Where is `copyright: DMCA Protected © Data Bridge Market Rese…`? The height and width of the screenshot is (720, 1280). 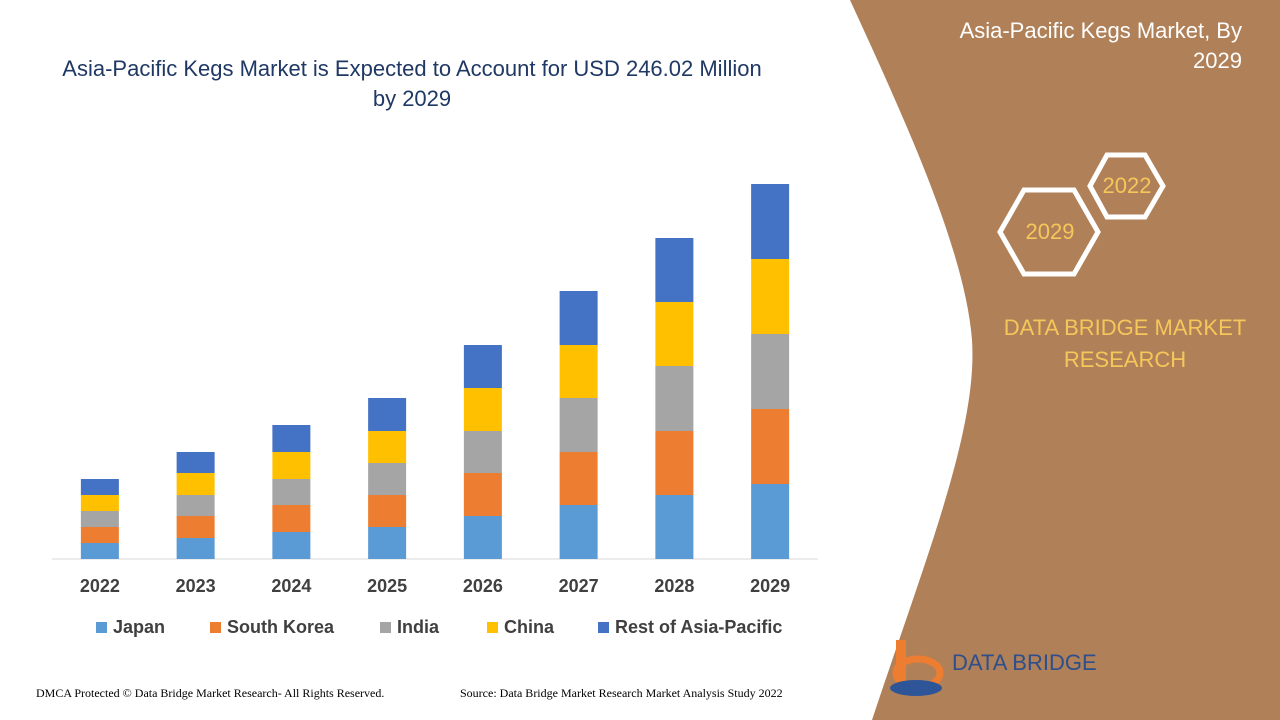
copyright: DMCA Protected © Data Bridge Market Rese… is located at coordinates (210, 693).